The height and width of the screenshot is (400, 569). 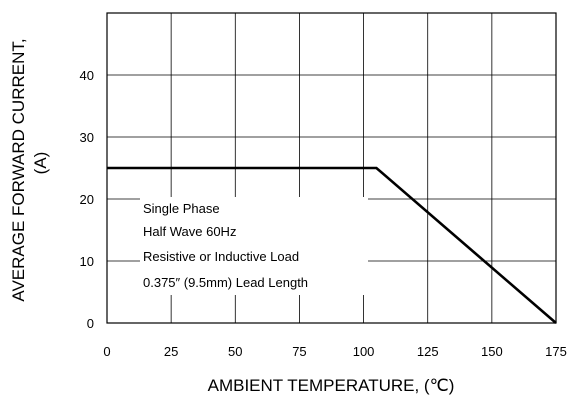 I want to click on x-tick-labels: 0 25 50 75 100 125 150 175, so click(x=334, y=351).